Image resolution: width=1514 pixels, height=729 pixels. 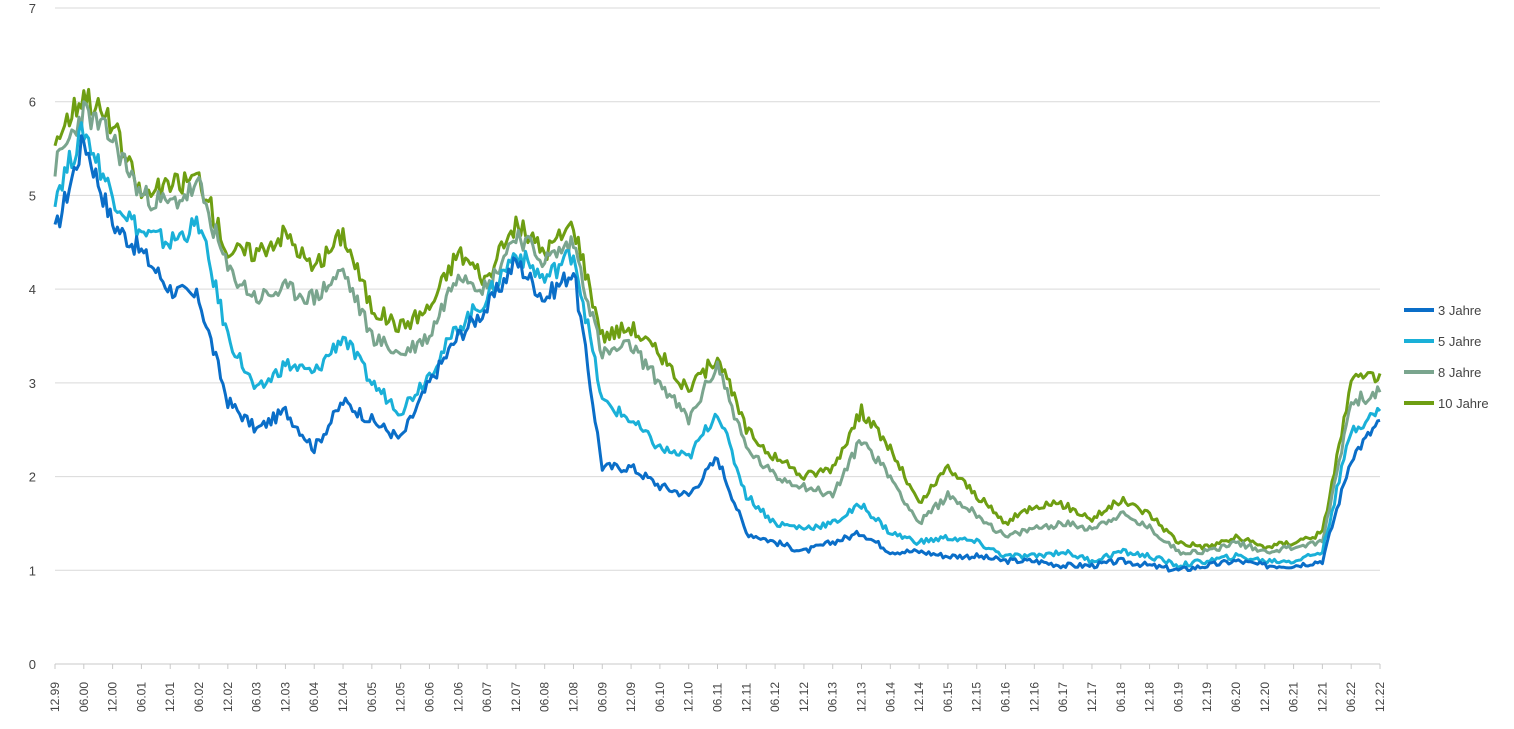 I want to click on legend-label: 3 Jahre, so click(x=1459, y=310).